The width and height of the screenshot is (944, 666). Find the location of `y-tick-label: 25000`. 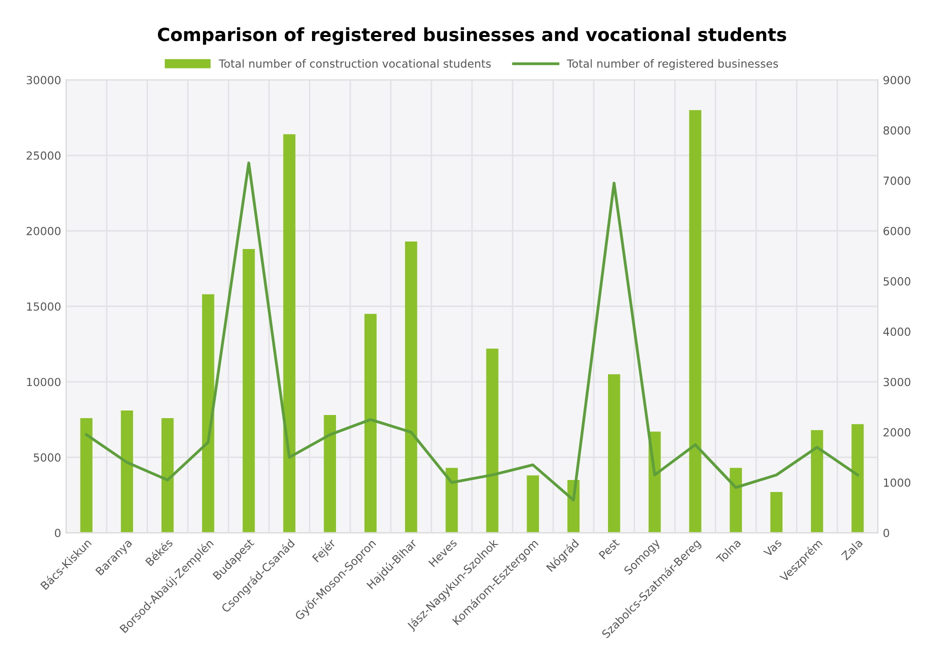

y-tick-label: 25000 is located at coordinates (43, 155).